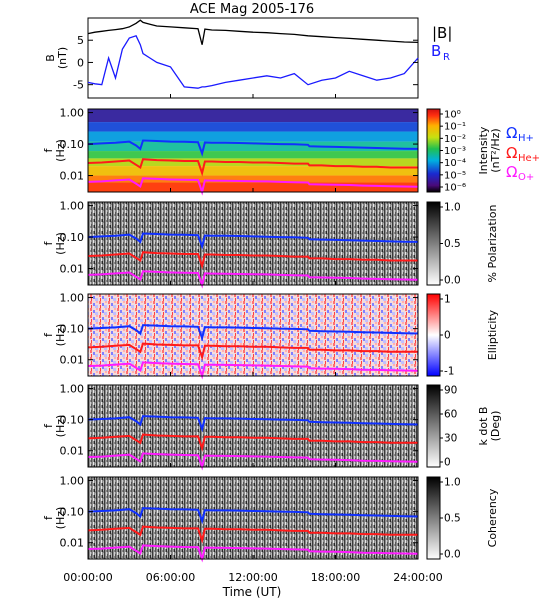 The height and width of the screenshot is (600, 550). I want to click on kdotb-colorbar-label-1: k dot B, so click(483, 426).